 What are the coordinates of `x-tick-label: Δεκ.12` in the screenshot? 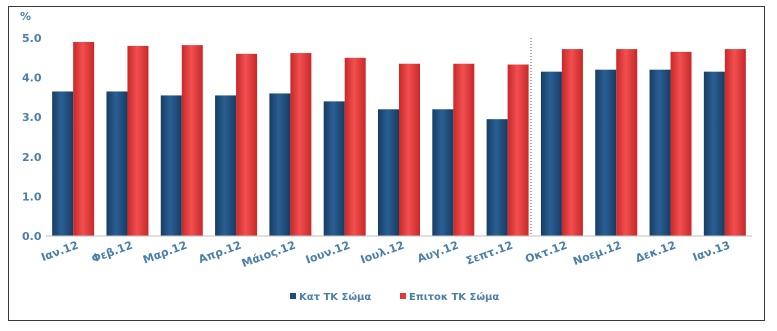 It's located at (656, 252).